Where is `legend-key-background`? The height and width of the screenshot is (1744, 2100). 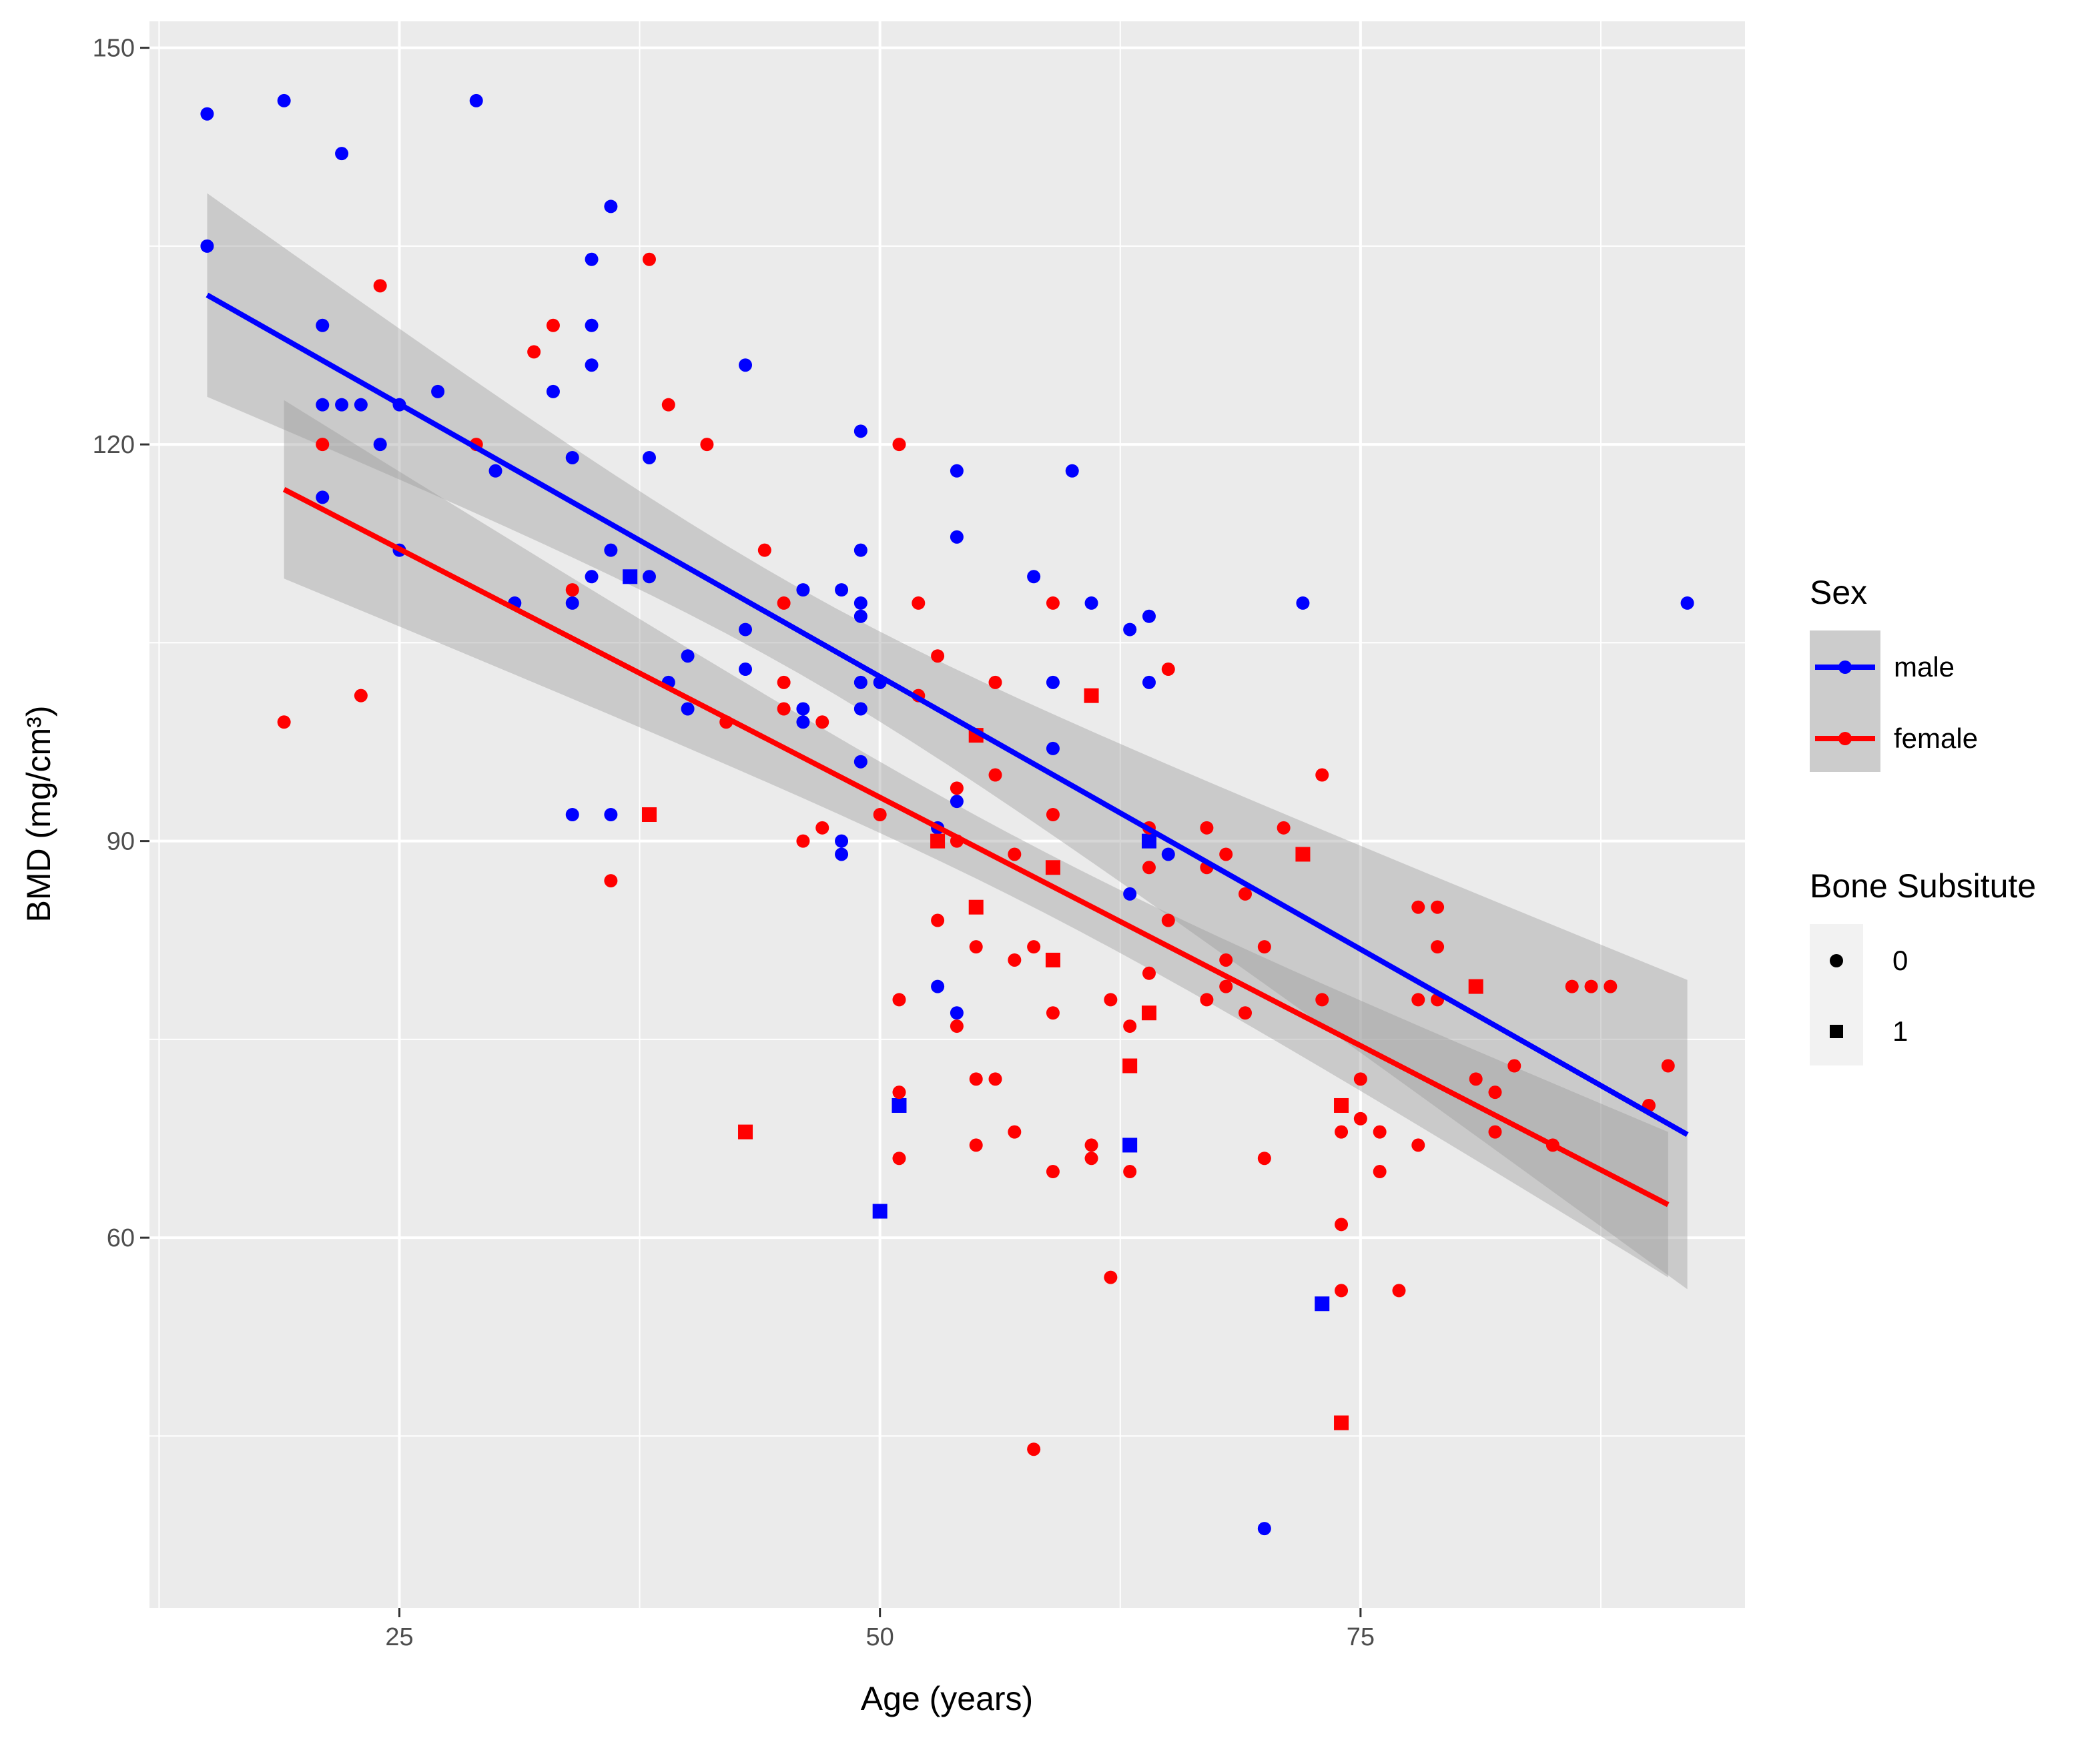
legend-key-background is located at coordinates (1845, 701).